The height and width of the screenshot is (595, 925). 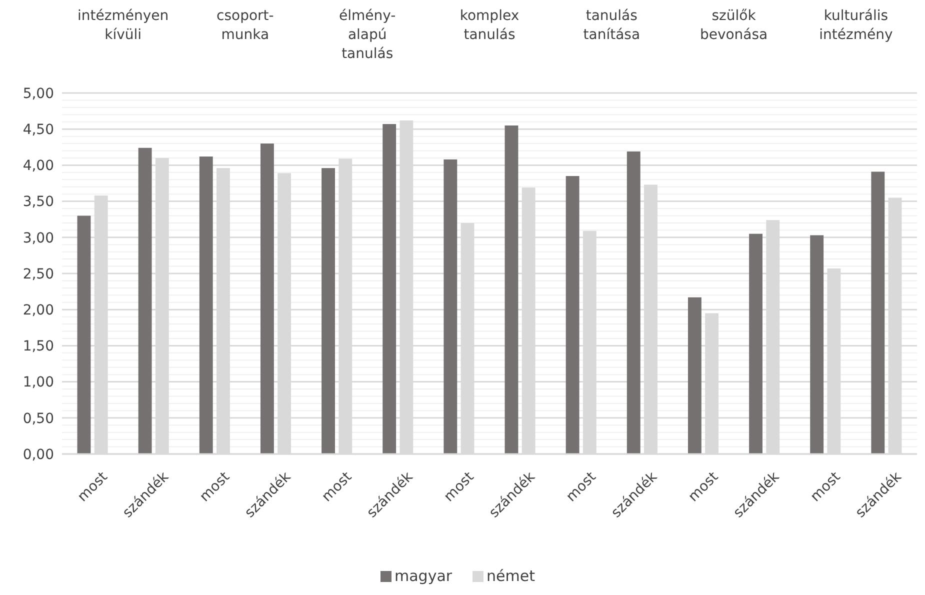 I want to click on y-tick-label: 3,00, so click(x=38, y=238).